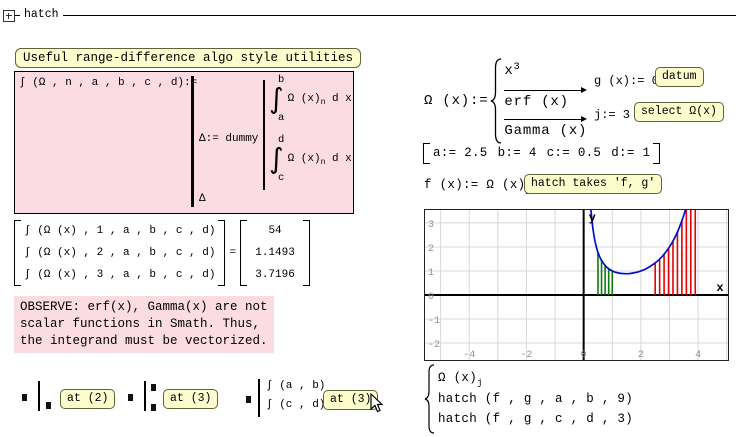 The width and height of the screenshot is (736, 437). What do you see at coordinates (108, 83) in the screenshot?
I see `func-def-lhs: ∫ (Ω , n , a , b , c , d):=` at bounding box center [108, 83].